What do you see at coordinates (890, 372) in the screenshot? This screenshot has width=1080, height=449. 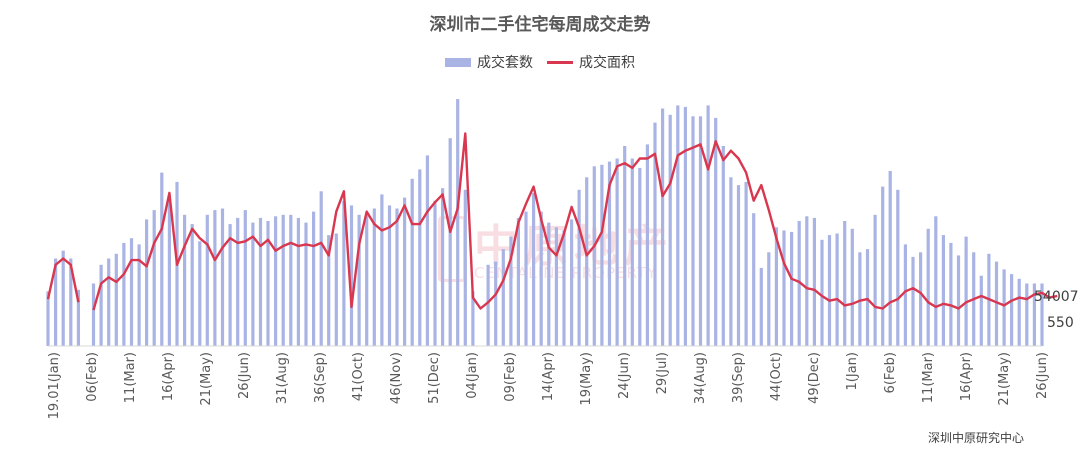 I see `x-tick-label: 6(Feb)` at bounding box center [890, 372].